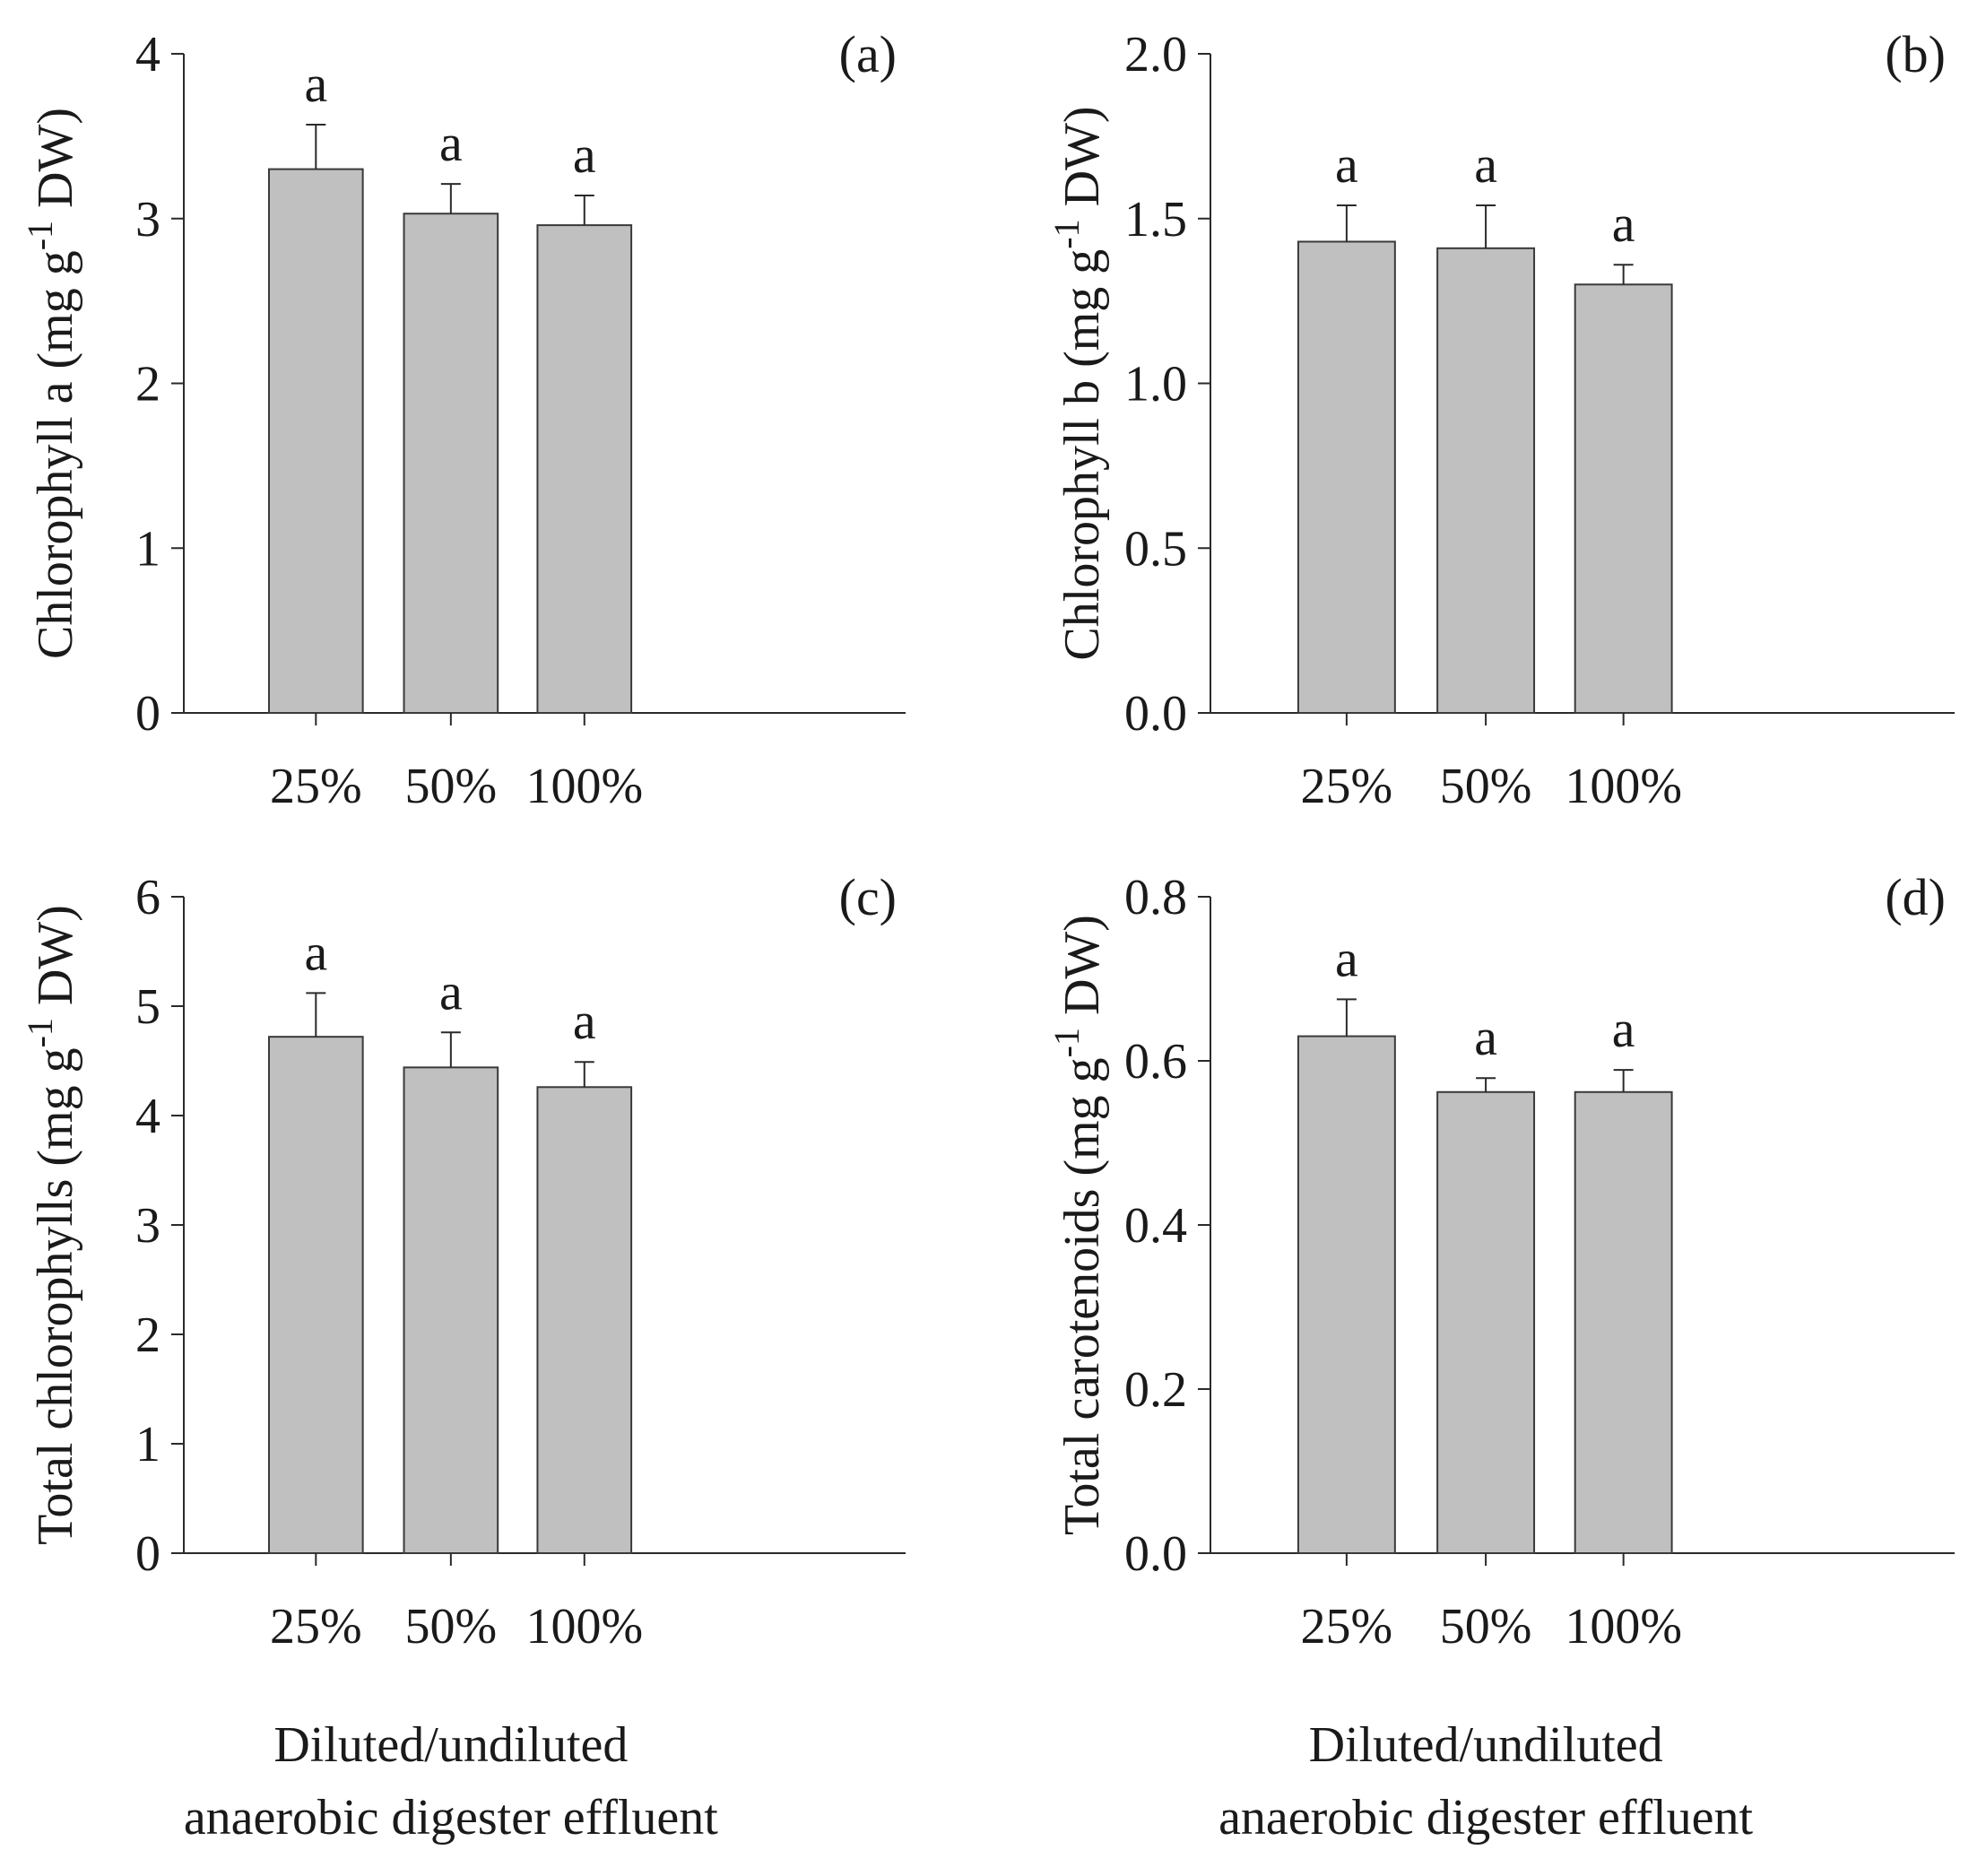 The width and height of the screenshot is (1986, 1876). I want to click on y-tick-label: 0.8, so click(1155, 898).